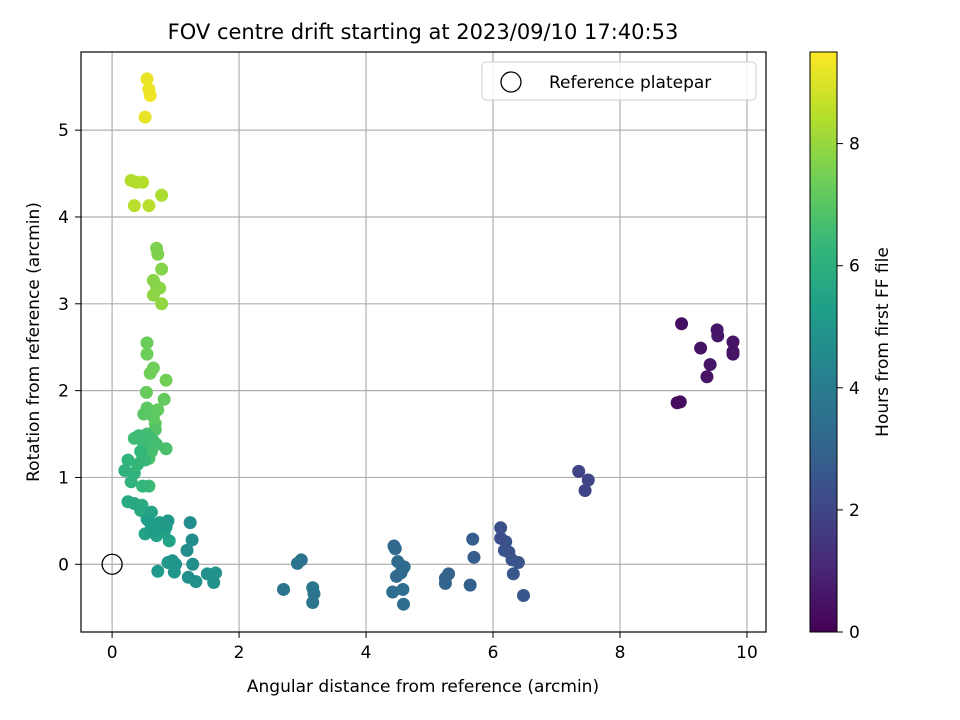 This screenshot has width=960, height=720. I want to click on x-axis-label: Angular distance from reference (arcmin), so click(423, 687).